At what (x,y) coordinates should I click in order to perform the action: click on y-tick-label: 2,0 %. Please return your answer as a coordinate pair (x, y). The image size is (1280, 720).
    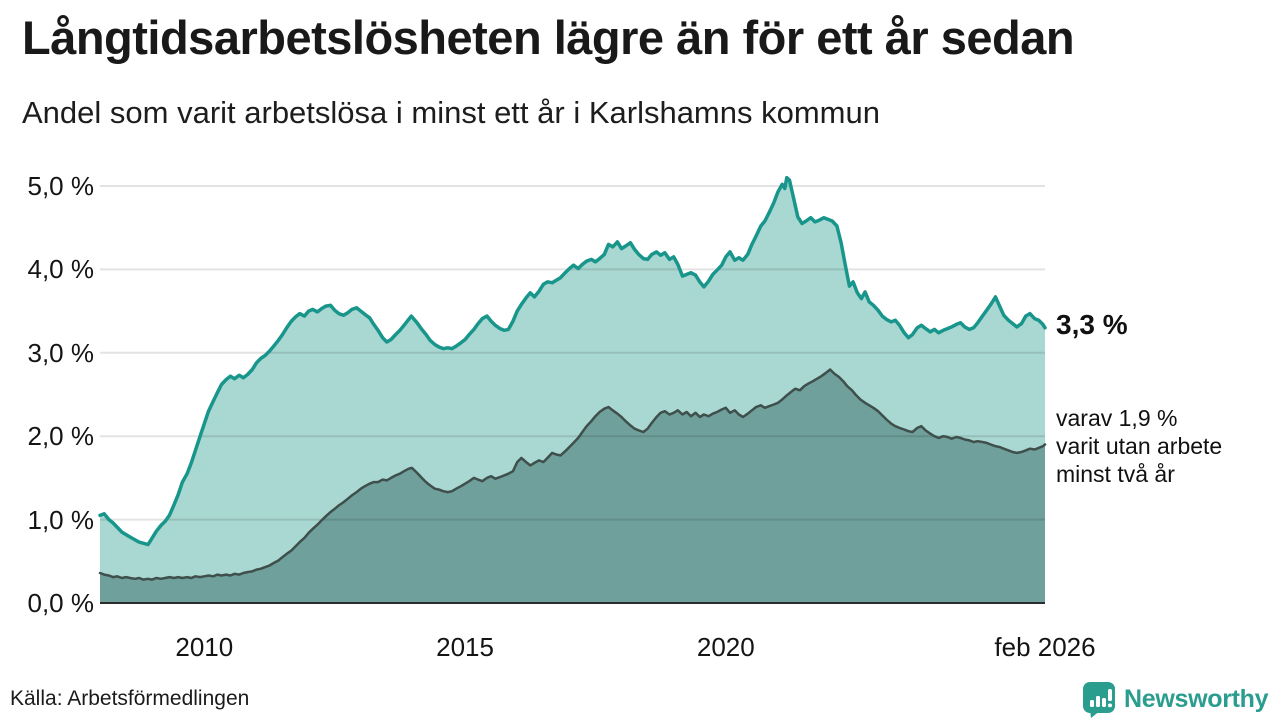
    Looking at the image, I should click on (61, 436).